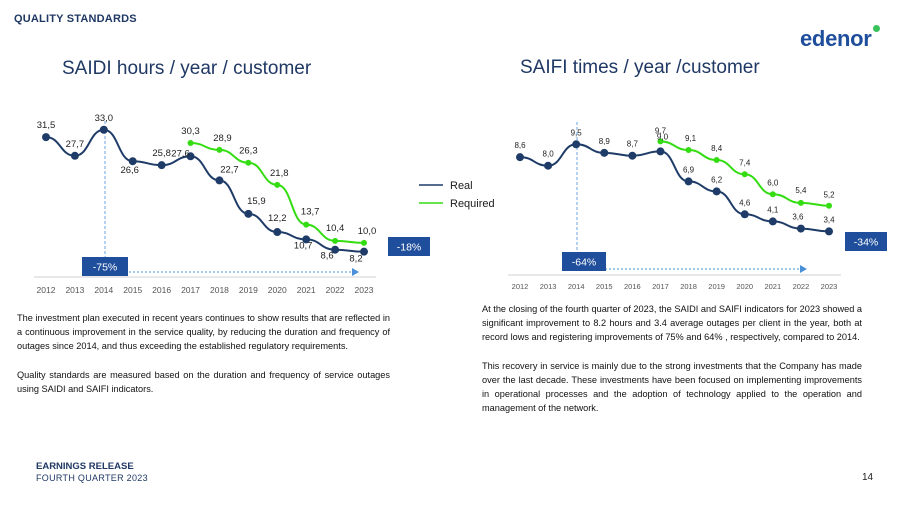 The image size is (909, 511). What do you see at coordinates (836, 38) in the screenshot?
I see `edenor-logo: edenor` at bounding box center [836, 38].